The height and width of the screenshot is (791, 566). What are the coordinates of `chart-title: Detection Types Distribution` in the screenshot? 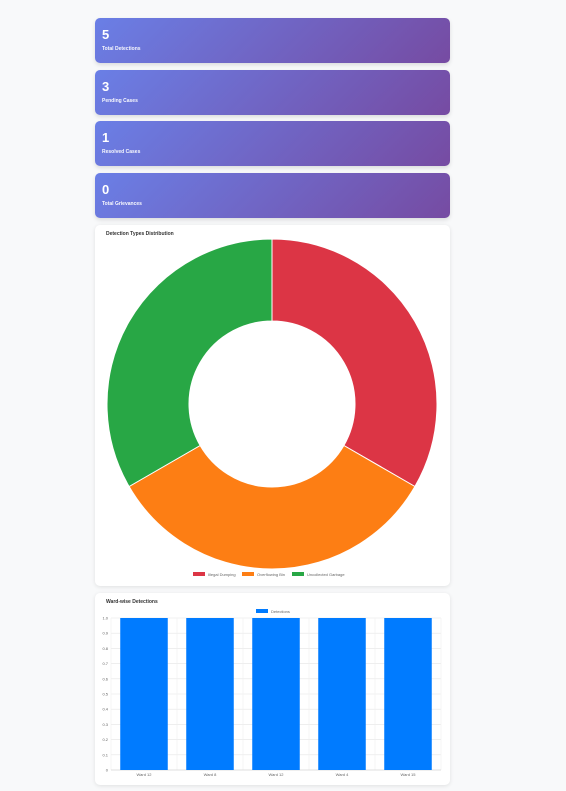 It's located at (140, 234).